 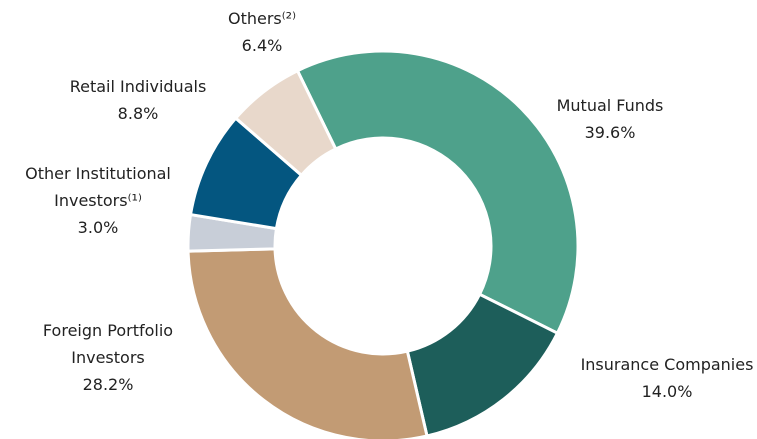 What do you see at coordinates (262, 32) in the screenshot?
I see `slice-label: Others⁽²⁾ 6.4%` at bounding box center [262, 32].